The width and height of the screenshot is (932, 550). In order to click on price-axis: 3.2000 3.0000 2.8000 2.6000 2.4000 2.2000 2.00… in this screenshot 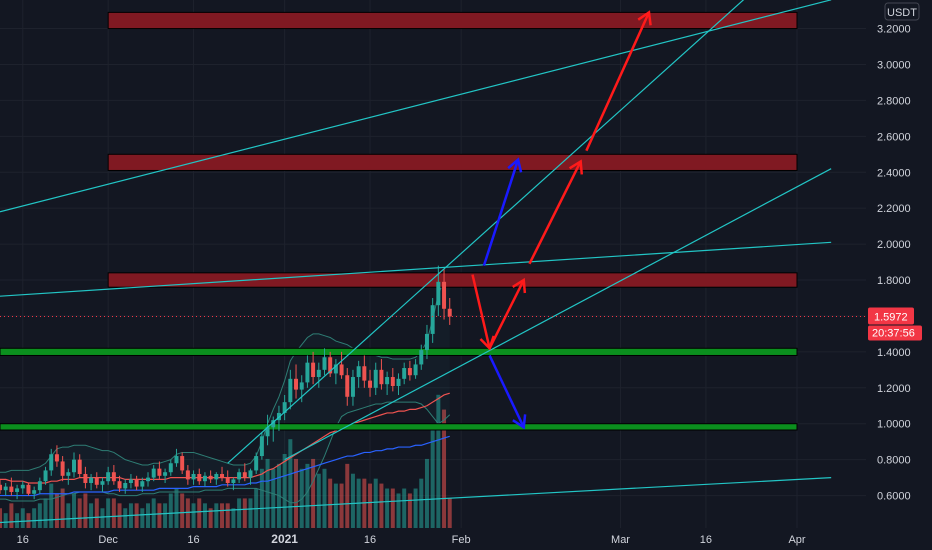, I will do `click(899, 264)`.